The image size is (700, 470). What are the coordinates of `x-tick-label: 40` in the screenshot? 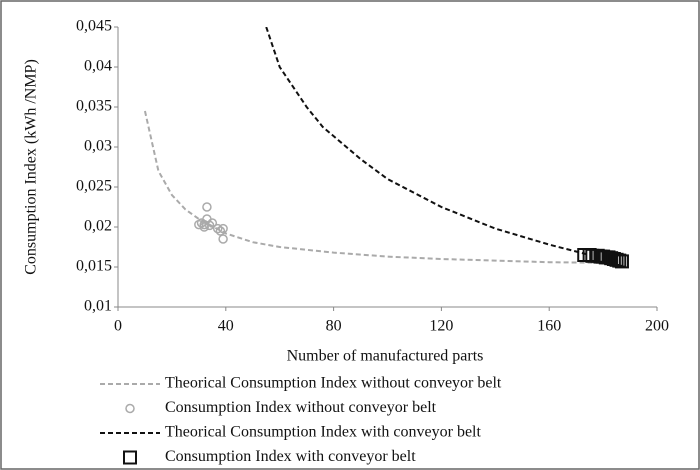 It's located at (226, 326).